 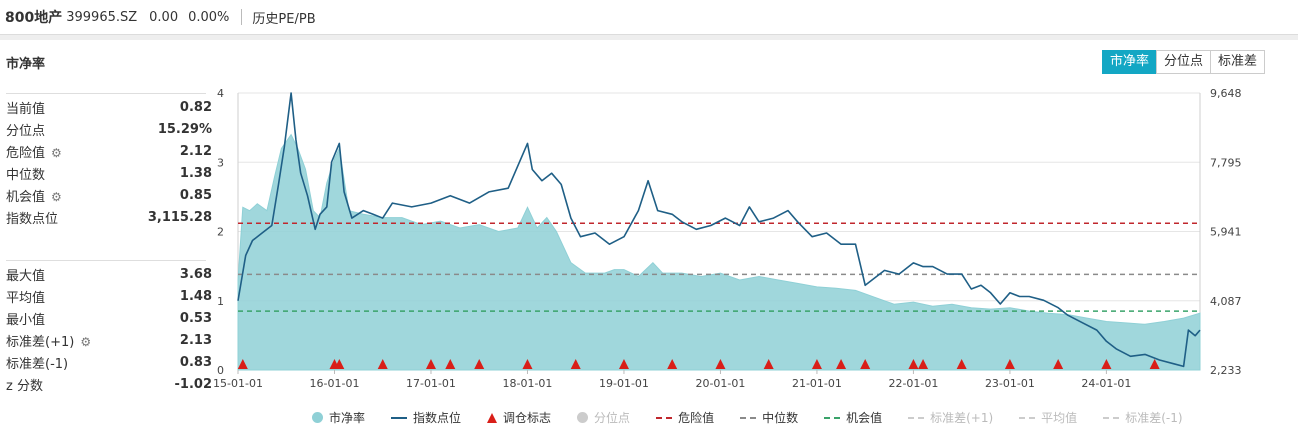 What do you see at coordinates (649, 17) in the screenshot?
I see `top-bar: 800地产 399965.SZ 0.00 0.00% 历史PE/PB` at bounding box center [649, 17].